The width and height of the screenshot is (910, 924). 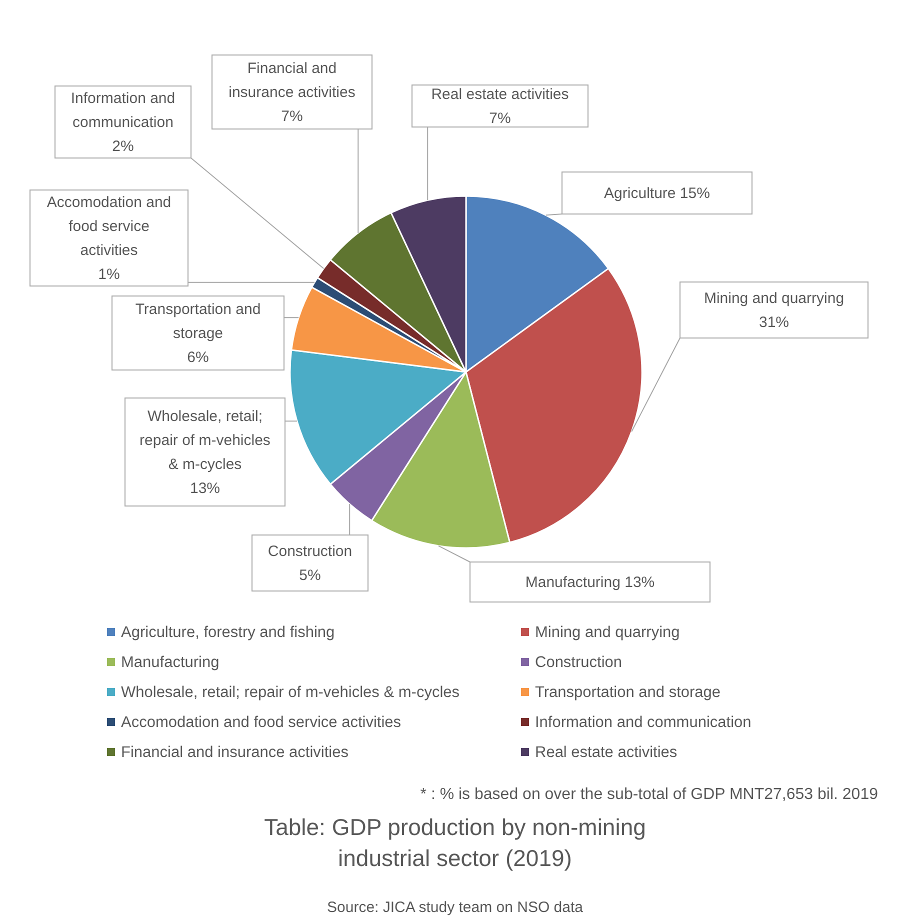 I want to click on legend-label: Accomodation and food service activities, so click(x=261, y=722).